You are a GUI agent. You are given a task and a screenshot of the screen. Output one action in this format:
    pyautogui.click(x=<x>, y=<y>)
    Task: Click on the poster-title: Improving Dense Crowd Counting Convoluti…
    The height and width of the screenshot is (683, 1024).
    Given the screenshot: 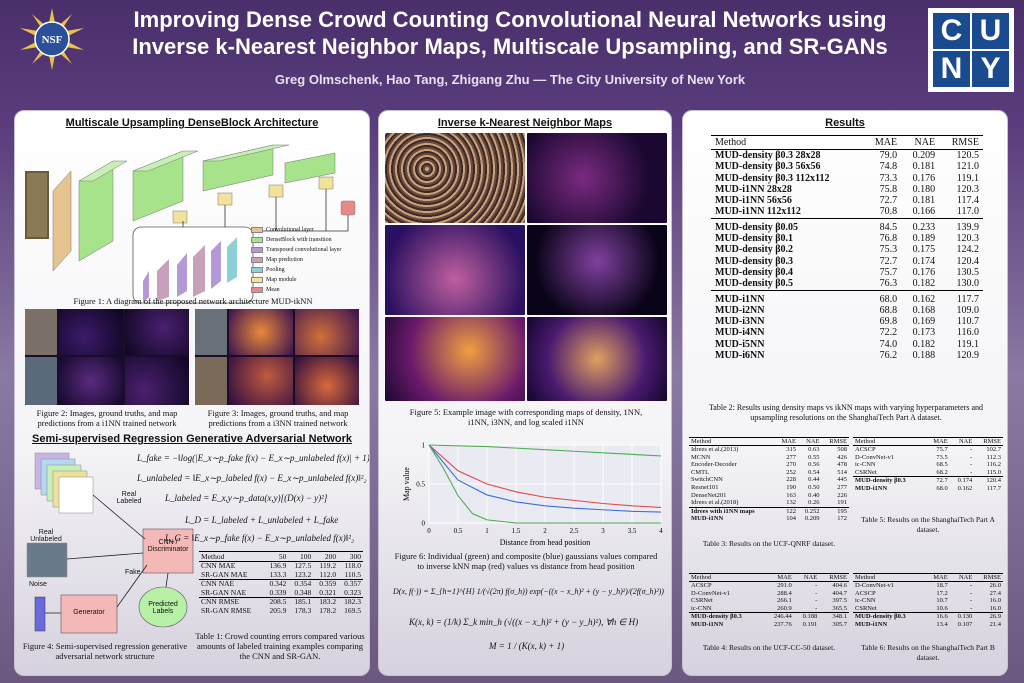 What is the action you would take?
    pyautogui.click(x=510, y=33)
    